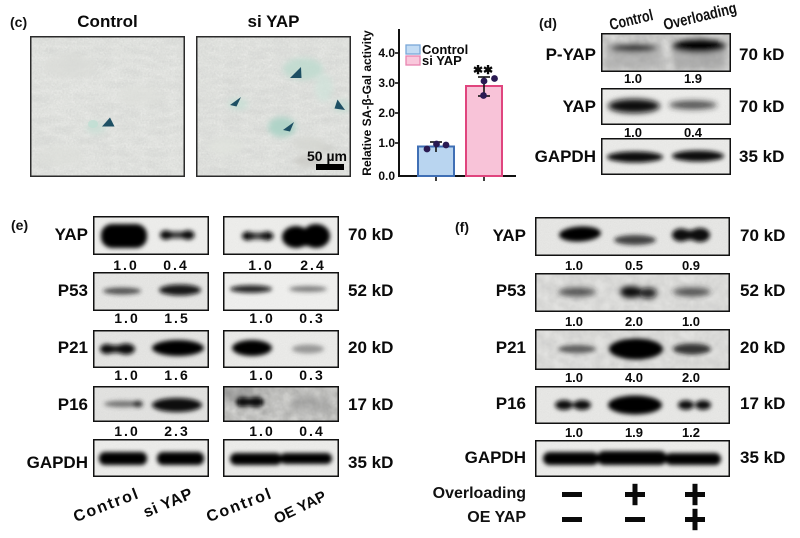 The image size is (800, 538). What do you see at coordinates (327, 156) in the screenshot?
I see `svg-text: 50 µm` at bounding box center [327, 156].